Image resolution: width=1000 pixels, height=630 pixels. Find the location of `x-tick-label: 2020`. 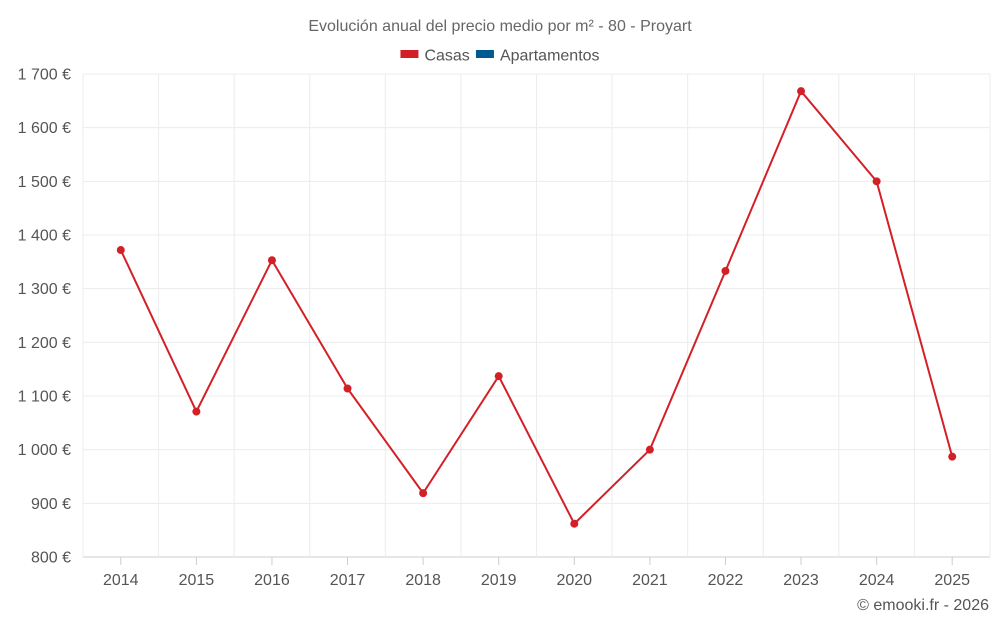

x-tick-label: 2020 is located at coordinates (574, 580).